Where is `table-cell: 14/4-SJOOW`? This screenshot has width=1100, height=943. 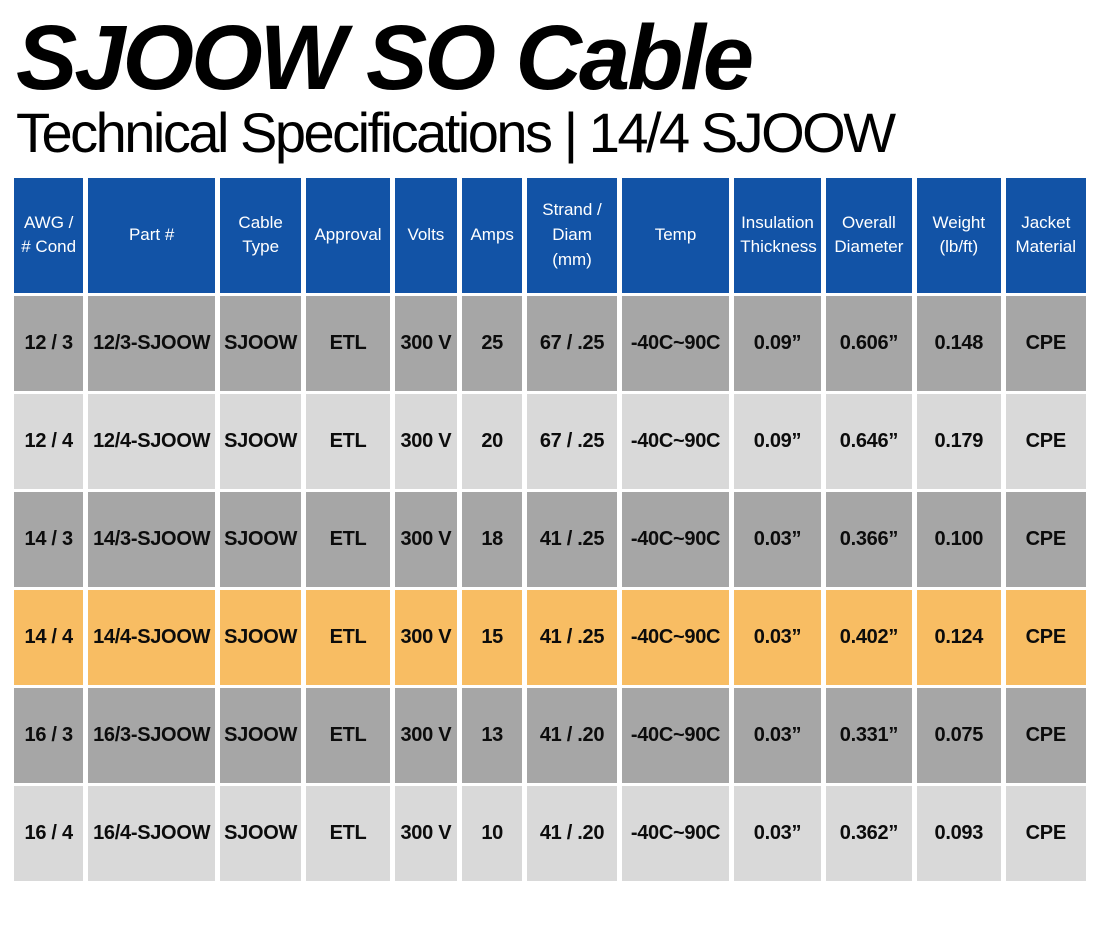 table-cell: 14/4-SJOOW is located at coordinates (151, 637).